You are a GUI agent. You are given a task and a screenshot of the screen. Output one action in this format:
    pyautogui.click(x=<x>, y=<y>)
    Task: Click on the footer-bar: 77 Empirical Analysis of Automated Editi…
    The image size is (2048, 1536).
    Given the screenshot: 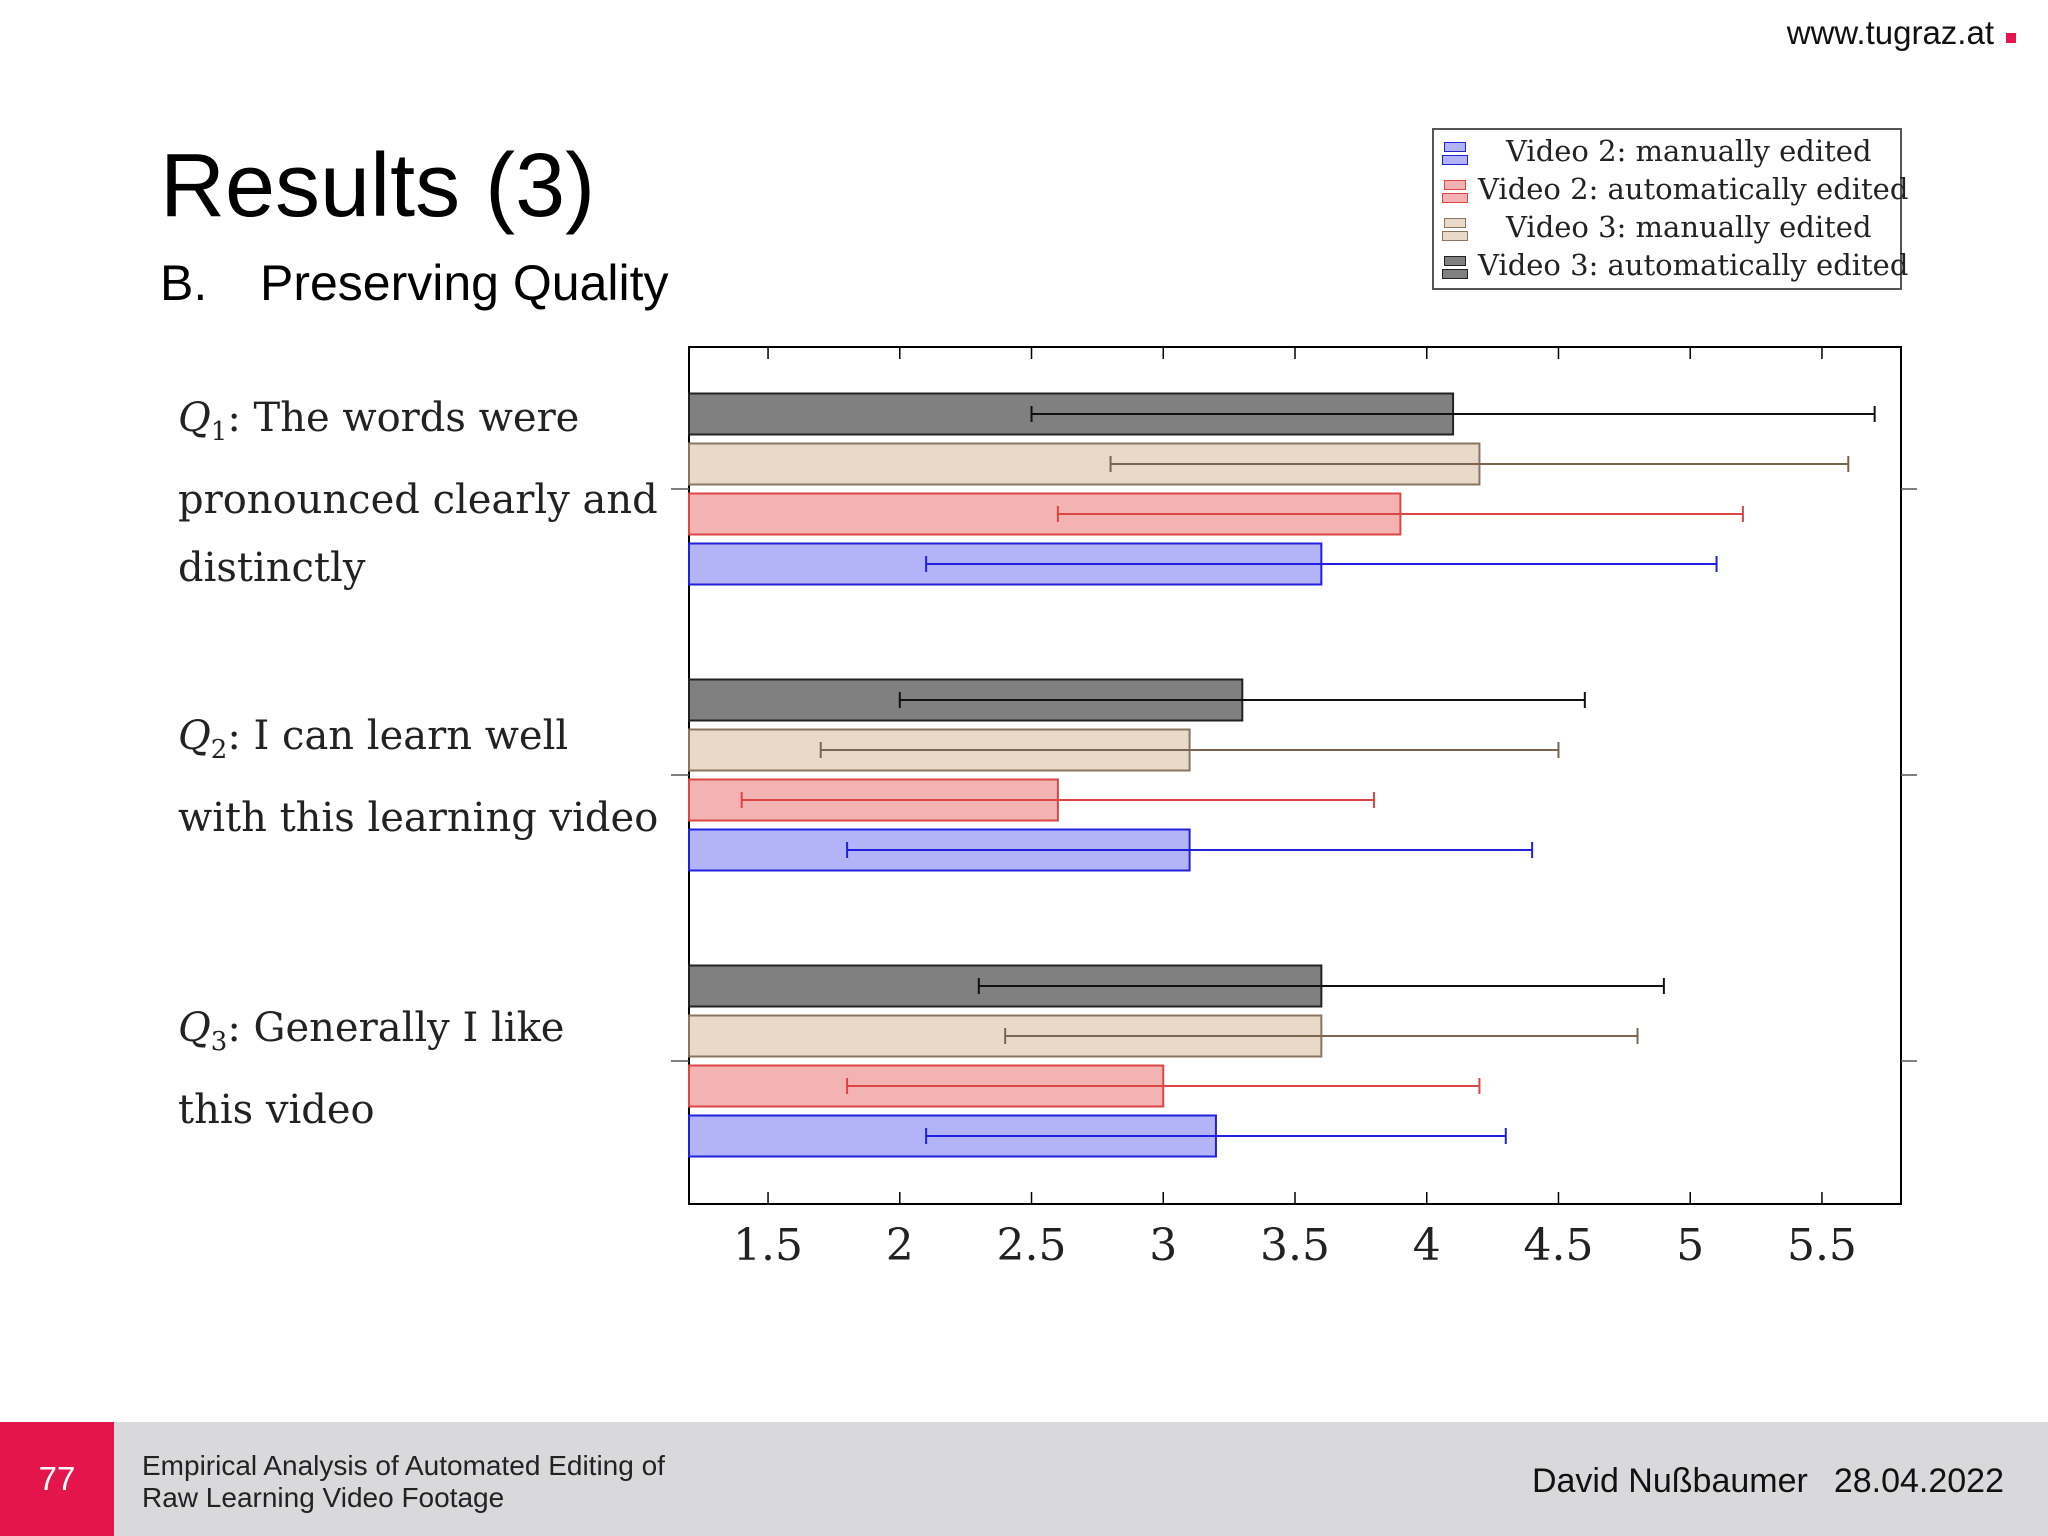 What is the action you would take?
    pyautogui.click(x=1024, y=1479)
    